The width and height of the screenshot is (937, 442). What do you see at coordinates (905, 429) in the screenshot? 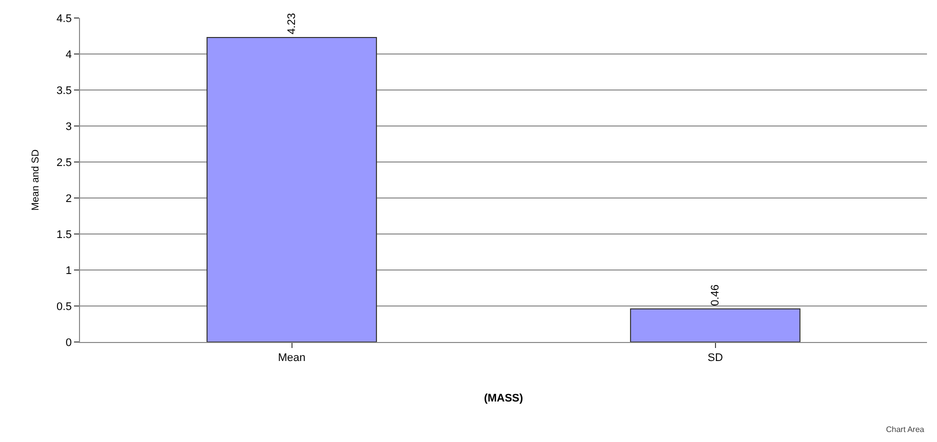
I see `text: Chart Area` at bounding box center [905, 429].